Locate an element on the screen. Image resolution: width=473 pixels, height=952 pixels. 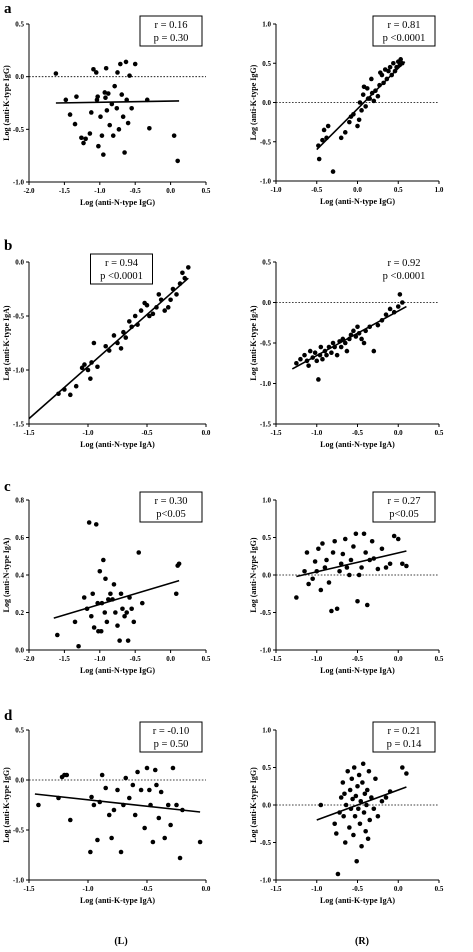
column-label-left: (L) is located at coordinates (120, 941).